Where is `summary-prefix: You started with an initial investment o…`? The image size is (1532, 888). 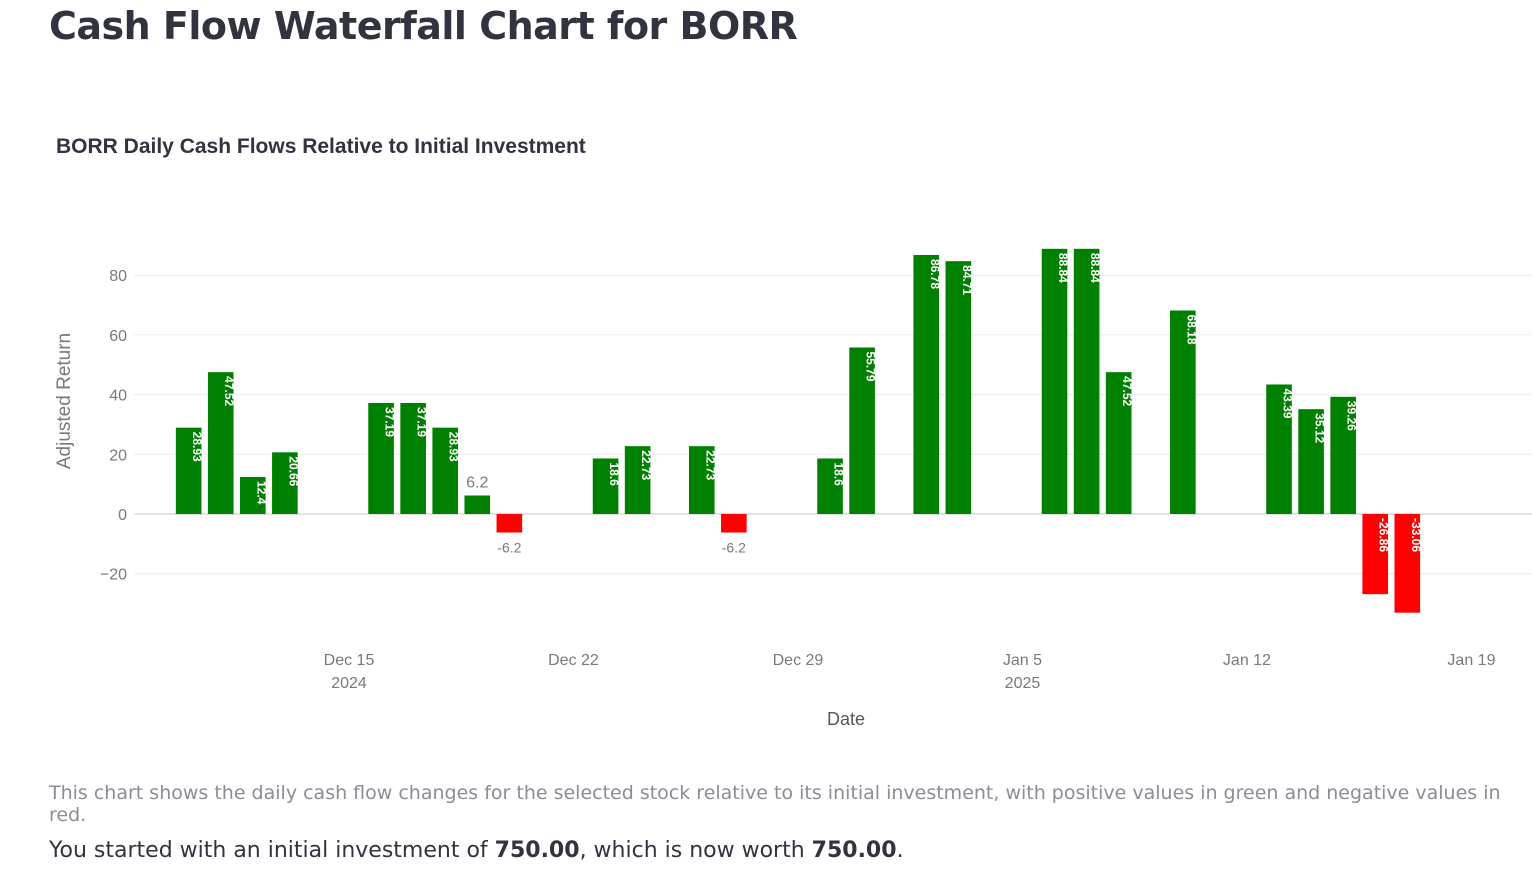
summary-prefix: You started with an initial investment o… is located at coordinates (272, 850).